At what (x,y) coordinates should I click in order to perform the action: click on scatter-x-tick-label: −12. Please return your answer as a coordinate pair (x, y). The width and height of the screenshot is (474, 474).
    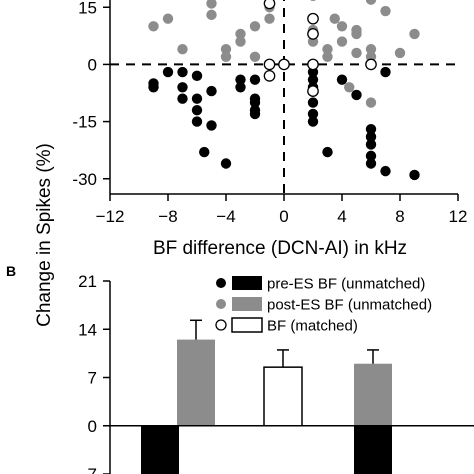
    Looking at the image, I should click on (110, 216).